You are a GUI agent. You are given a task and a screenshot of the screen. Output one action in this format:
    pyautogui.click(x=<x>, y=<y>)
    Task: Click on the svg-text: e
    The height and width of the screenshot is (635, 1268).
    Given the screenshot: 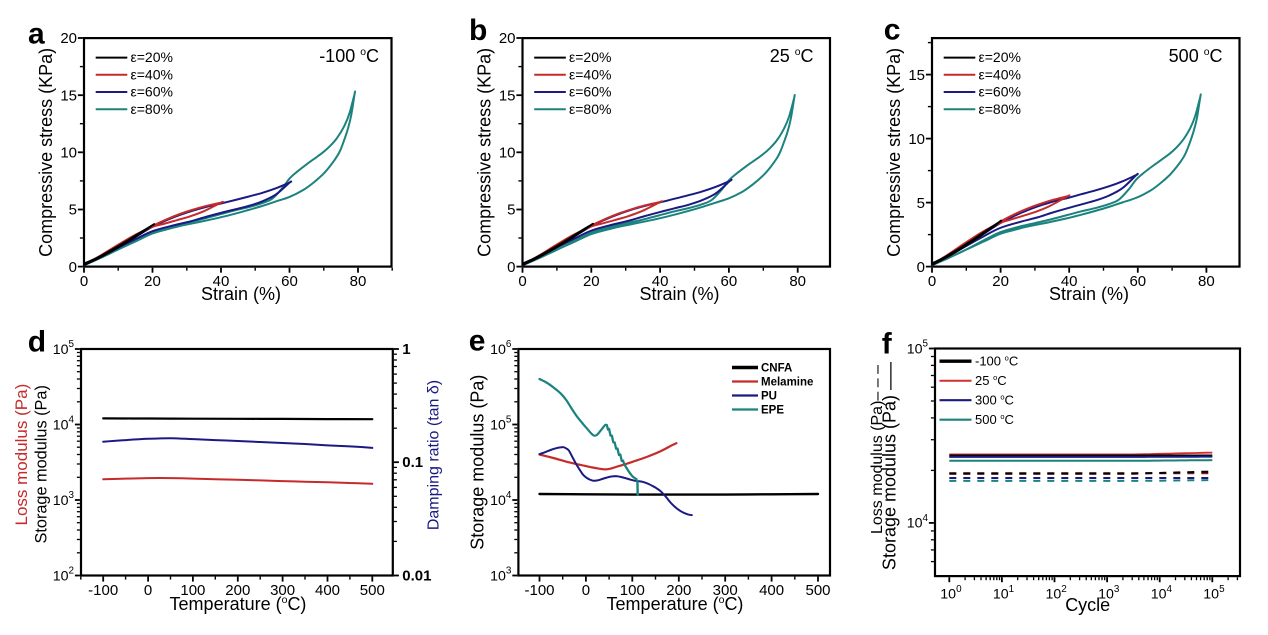 What is the action you would take?
    pyautogui.click(x=477, y=341)
    